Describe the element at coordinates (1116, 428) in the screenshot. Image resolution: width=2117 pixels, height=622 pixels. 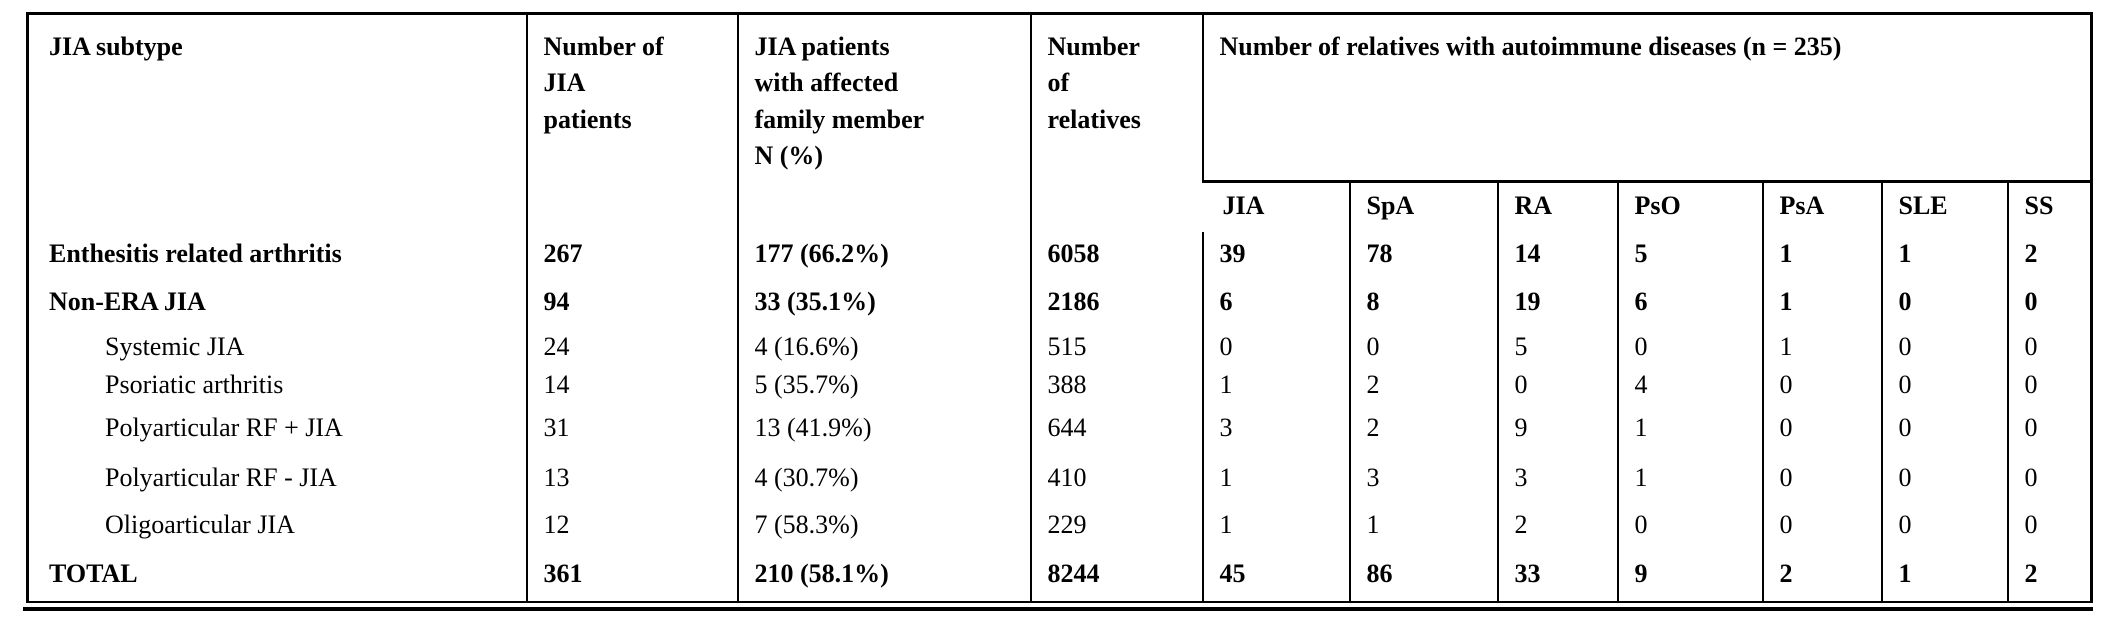
I see `cell-relatives: 644` at that location.